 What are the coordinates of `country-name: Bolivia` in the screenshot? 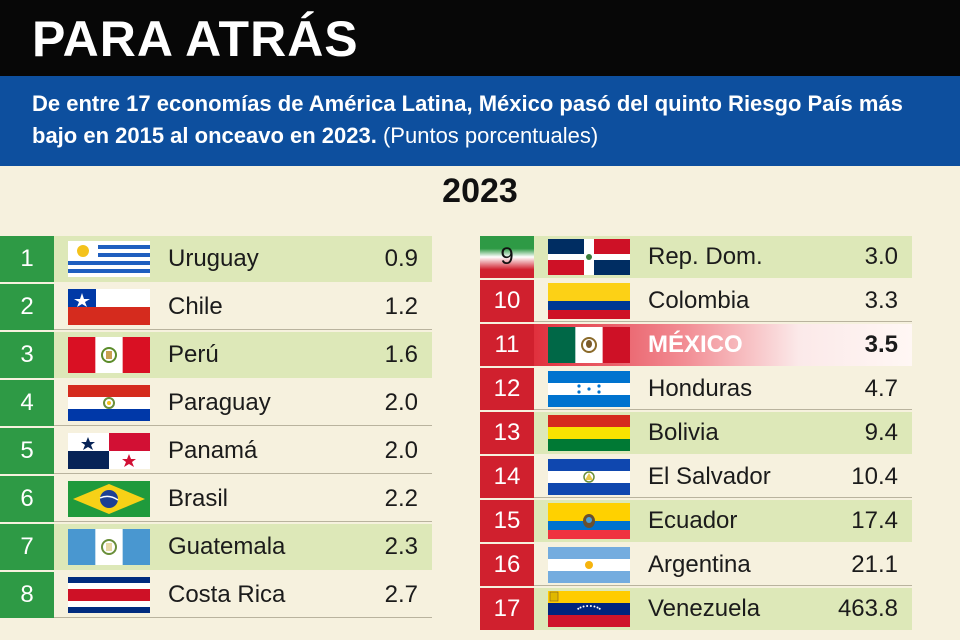 It's located at (683, 432).